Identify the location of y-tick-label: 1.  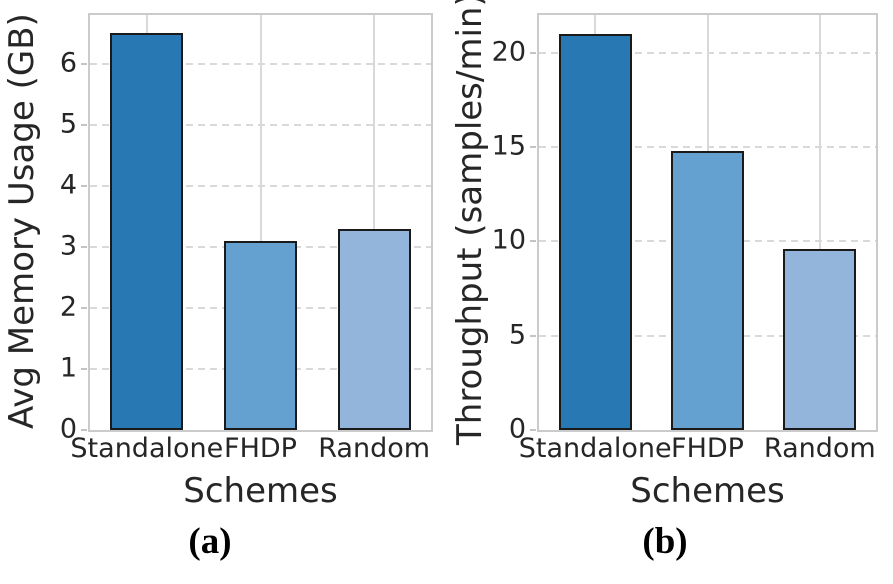
(68, 368).